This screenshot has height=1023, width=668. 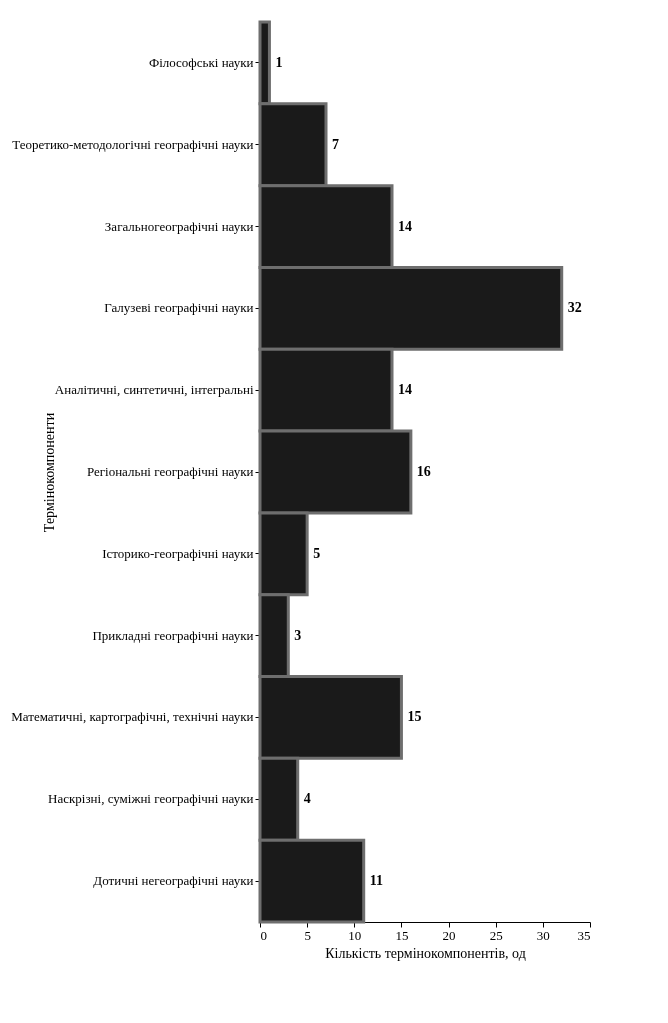 What do you see at coordinates (179, 308) in the screenshot?
I see `y-tick-label: Галузеві географічні науки` at bounding box center [179, 308].